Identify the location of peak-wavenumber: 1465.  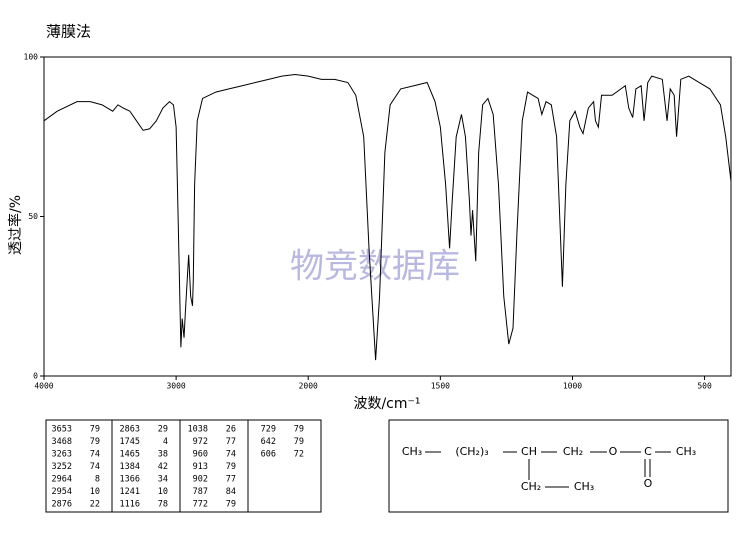
(130, 455).